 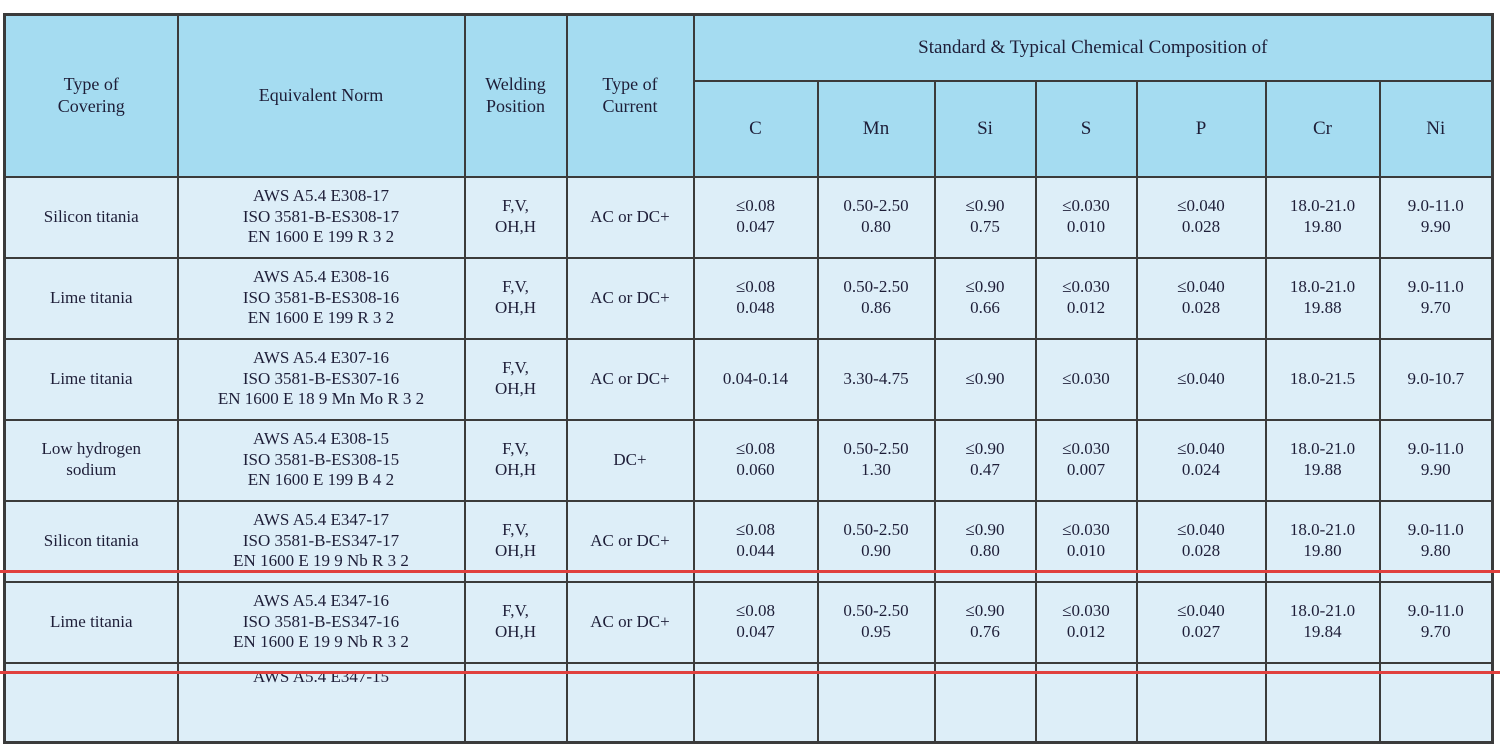 What do you see at coordinates (630, 95) in the screenshot?
I see `header-type-of-current: Type of Current` at bounding box center [630, 95].